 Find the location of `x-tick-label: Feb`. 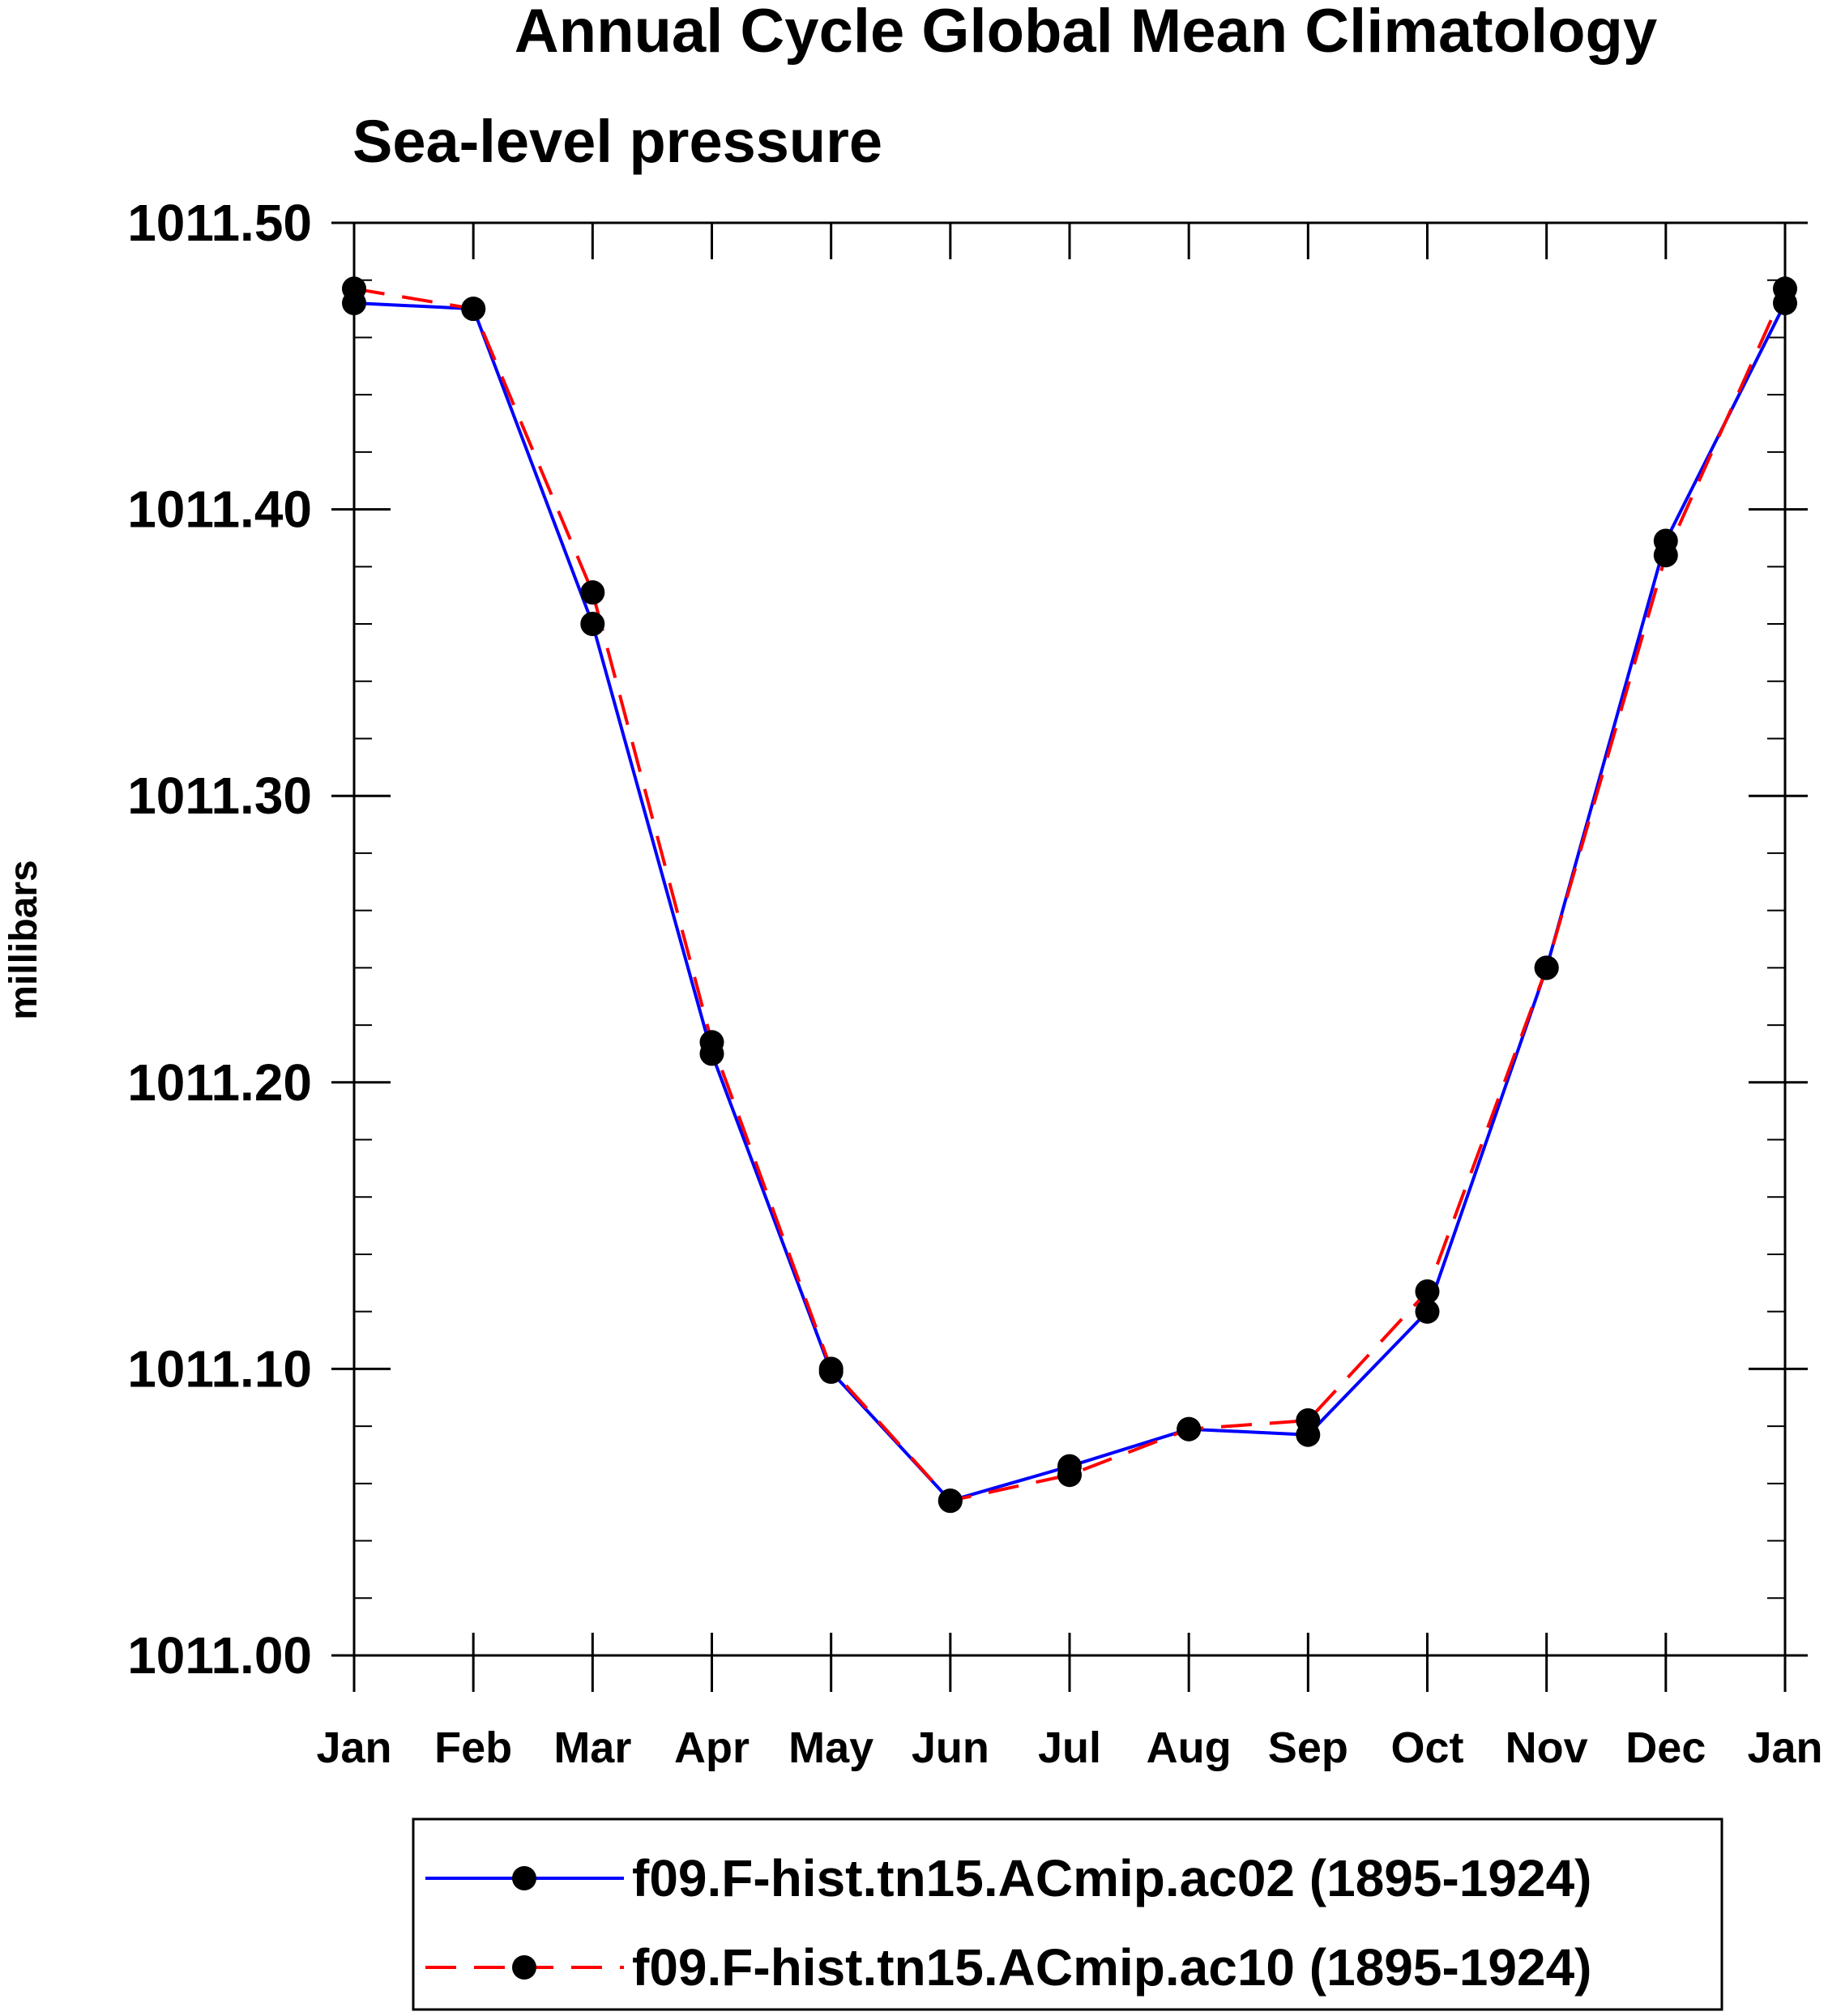

x-tick-label: Feb is located at coordinates (473, 1748).